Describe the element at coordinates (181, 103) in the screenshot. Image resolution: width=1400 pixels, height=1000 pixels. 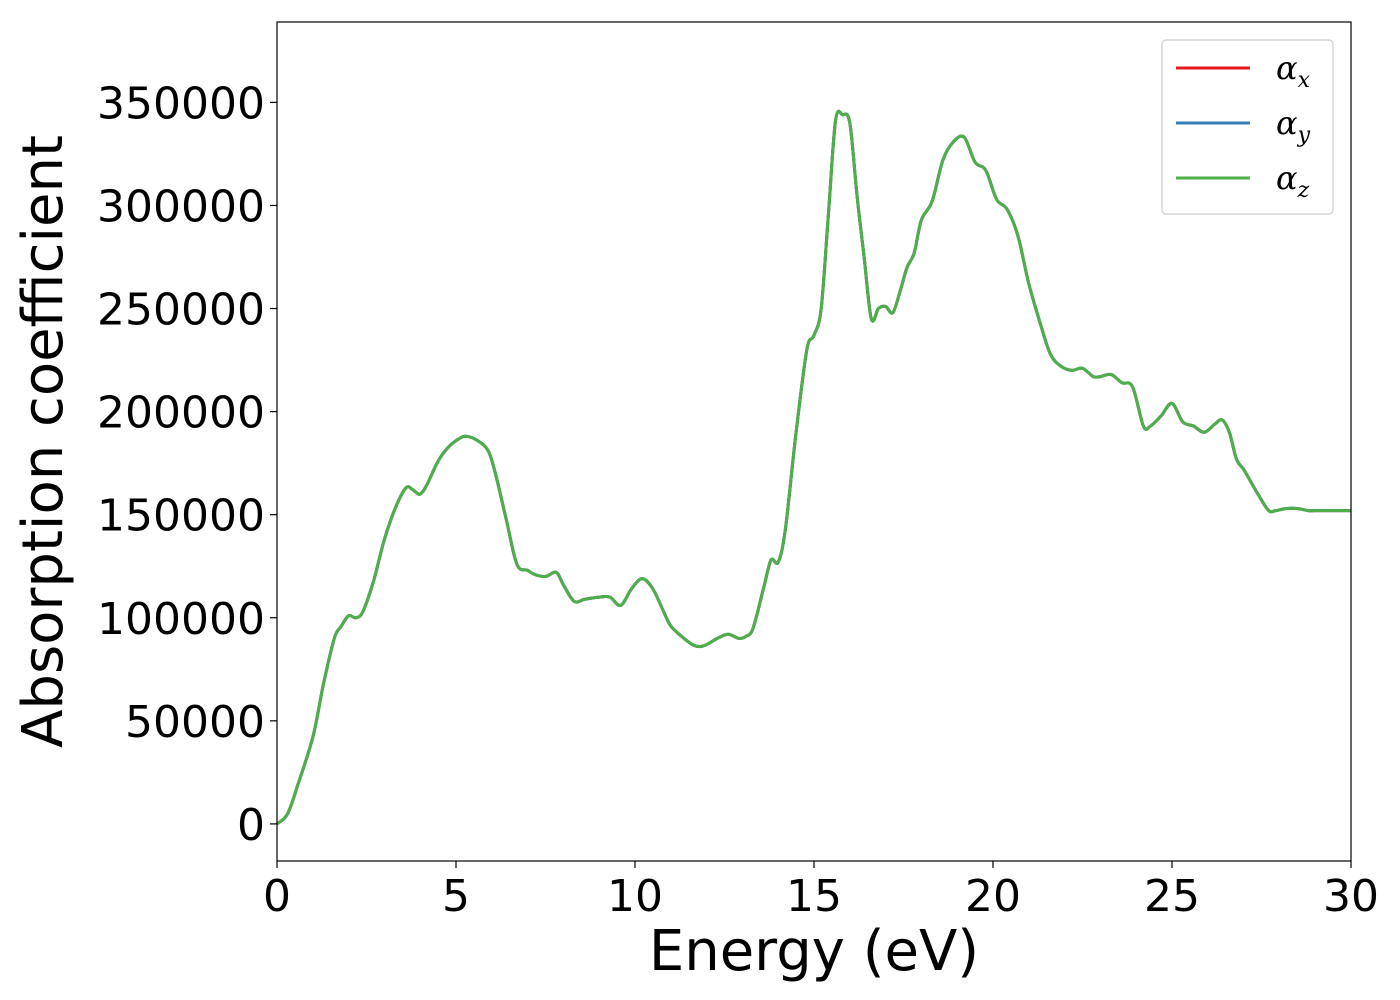
I see `y-tick-label: 350000` at that location.